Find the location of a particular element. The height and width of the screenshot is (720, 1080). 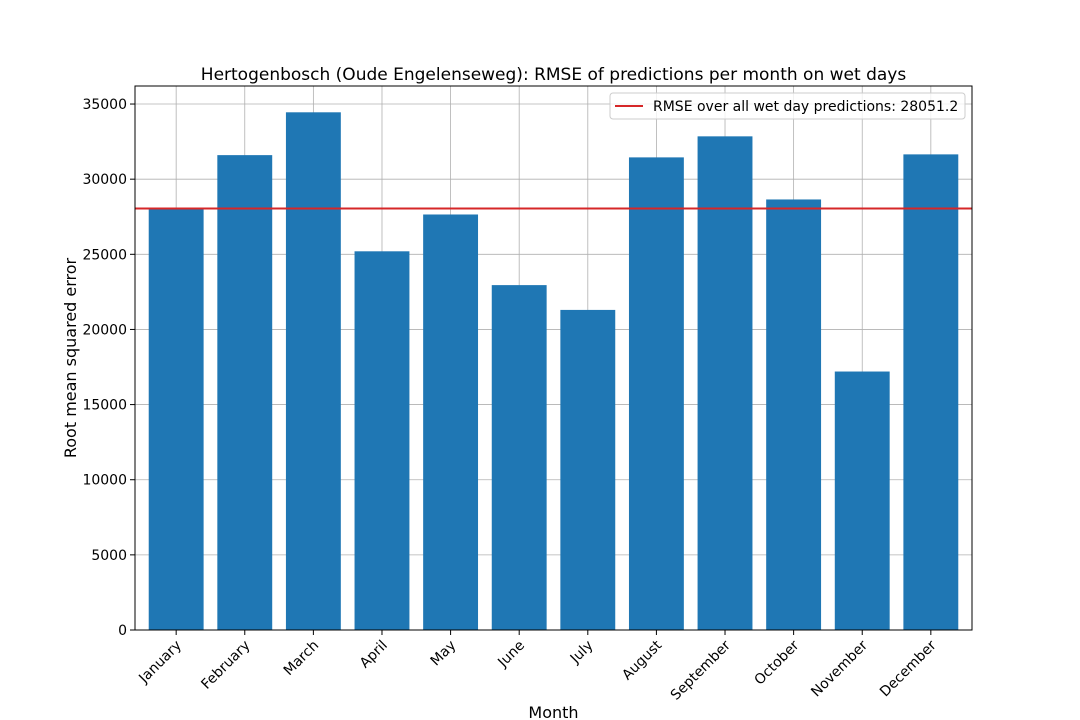

bar-june is located at coordinates (519, 457).